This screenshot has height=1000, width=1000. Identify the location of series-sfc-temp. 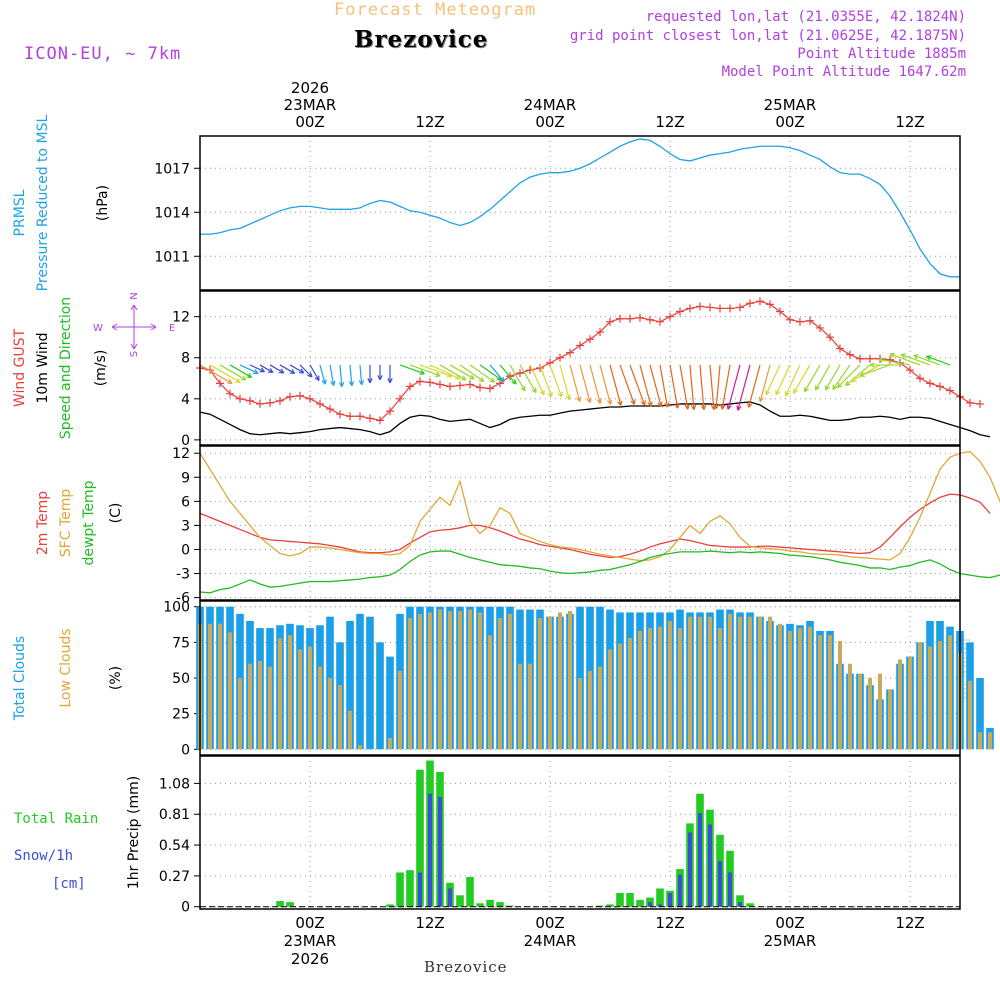
(599, 506).